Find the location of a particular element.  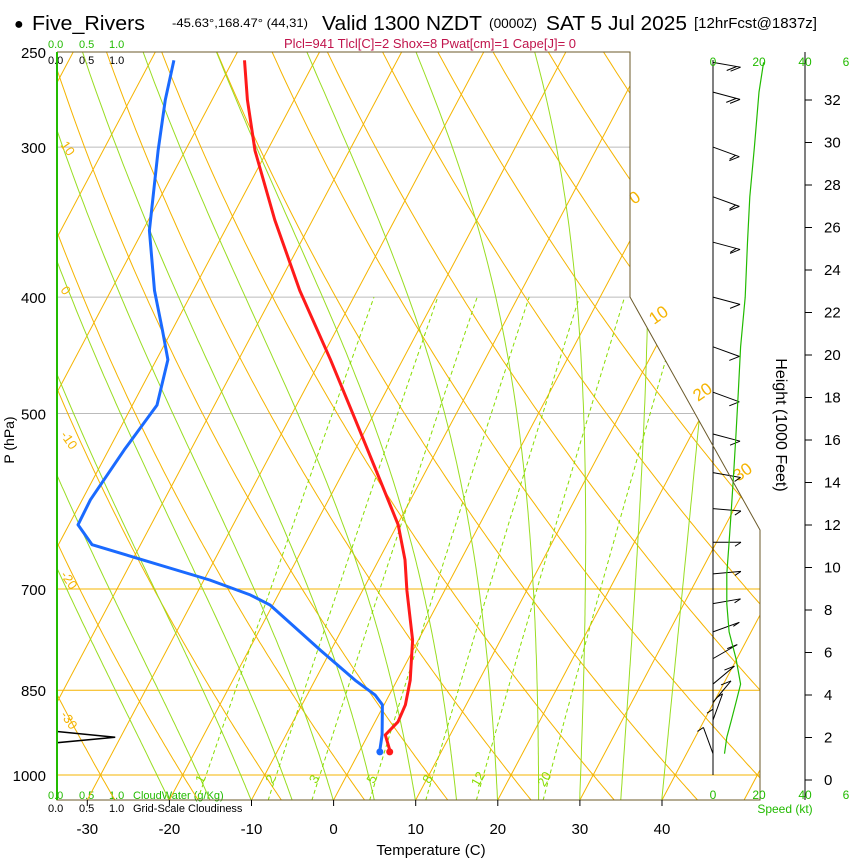

y-tick-label: 250 is located at coordinates (33, 53).